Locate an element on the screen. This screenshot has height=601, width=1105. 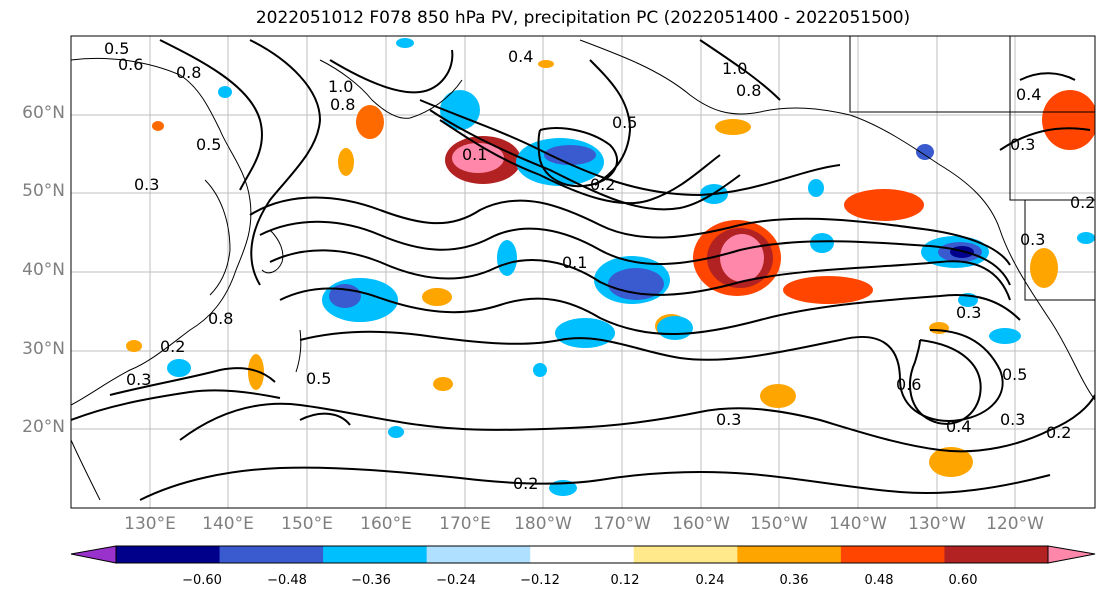
colorbar-cells is located at coordinates (583, 554).